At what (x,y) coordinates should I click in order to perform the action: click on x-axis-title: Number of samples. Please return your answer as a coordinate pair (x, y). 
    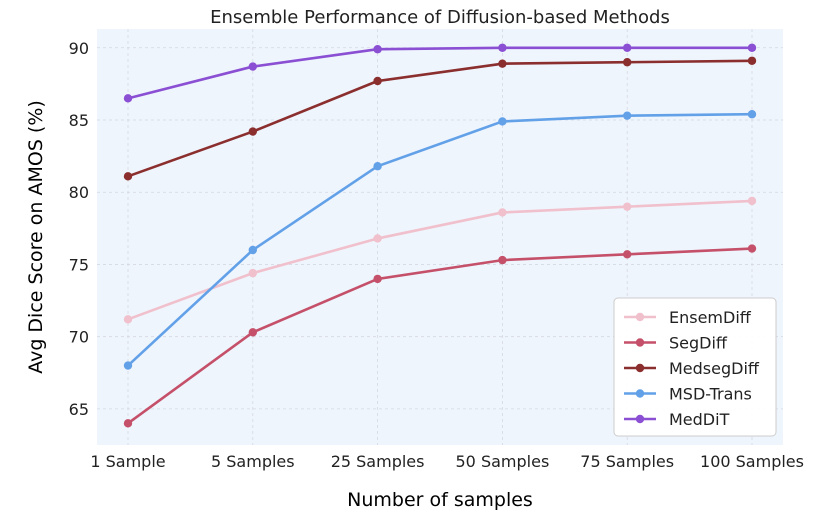
    Looking at the image, I should click on (440, 500).